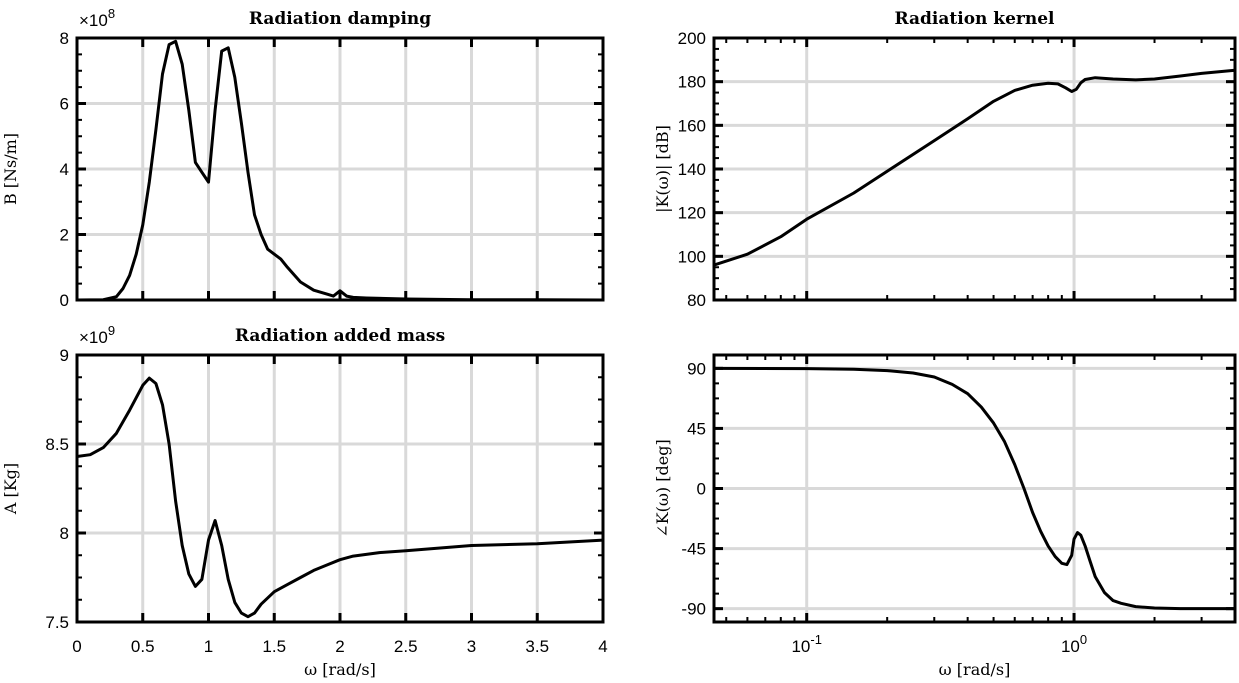  What do you see at coordinates (696, 300) in the screenshot?
I see `kernel_mag-ytick-label-0: 80` at bounding box center [696, 300].